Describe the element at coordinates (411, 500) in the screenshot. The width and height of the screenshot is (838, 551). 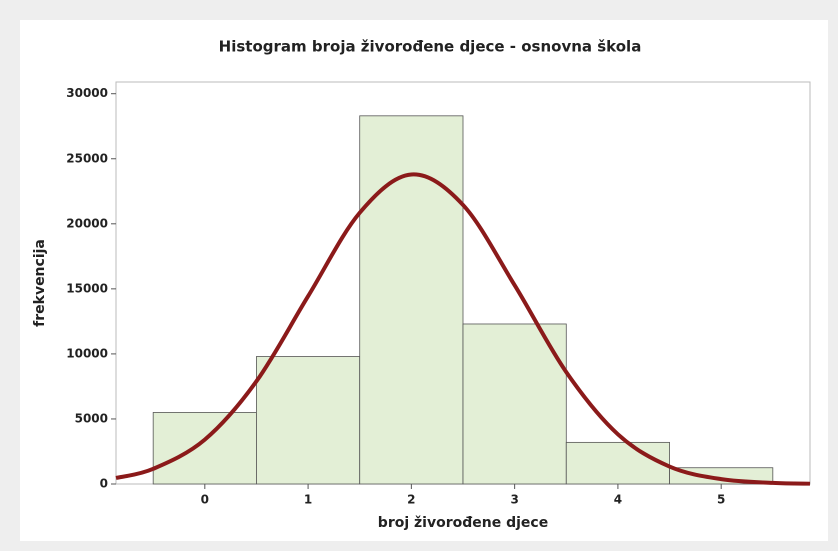
I see `x-tick-label: 2` at that location.